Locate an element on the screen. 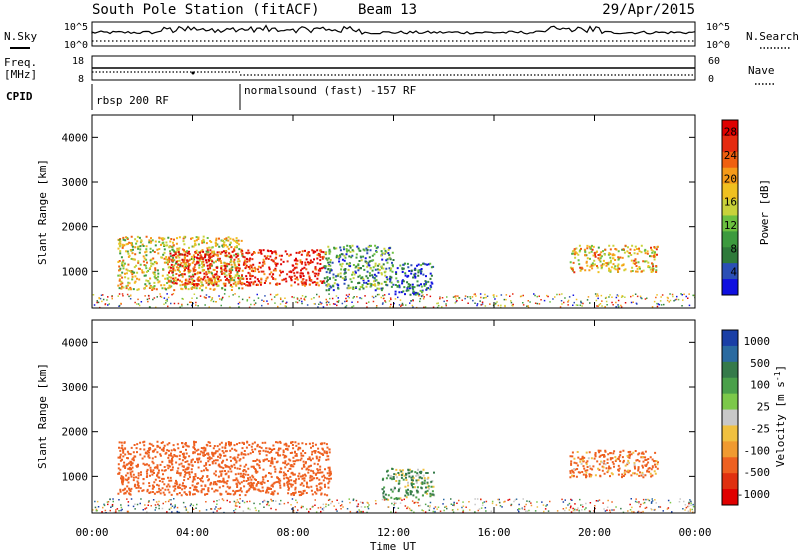 Image resolution: width=800 pixels, height=554 pixels. power-colorbar-tick-4: 4 is located at coordinates (733, 272).